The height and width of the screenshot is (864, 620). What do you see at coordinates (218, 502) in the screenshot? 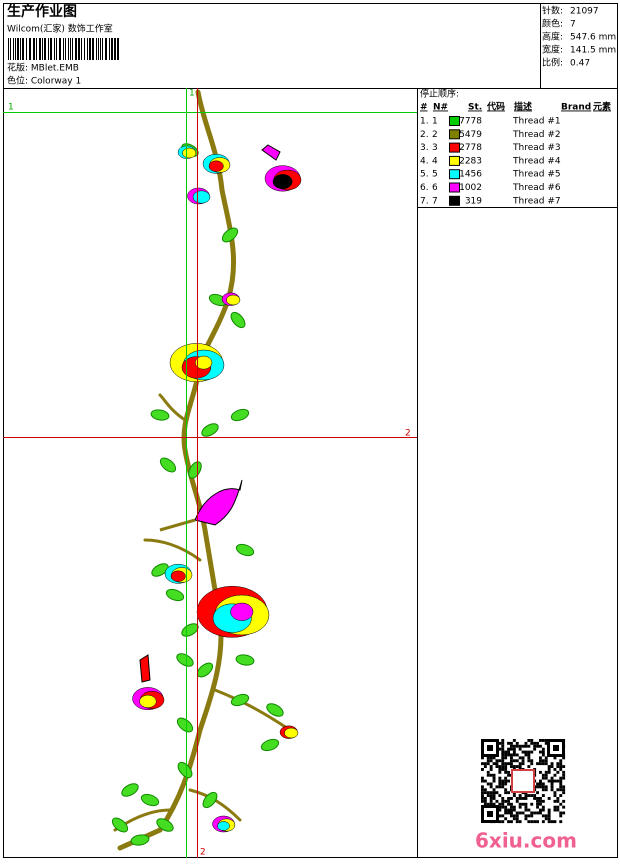
I see `bird` at bounding box center [218, 502].